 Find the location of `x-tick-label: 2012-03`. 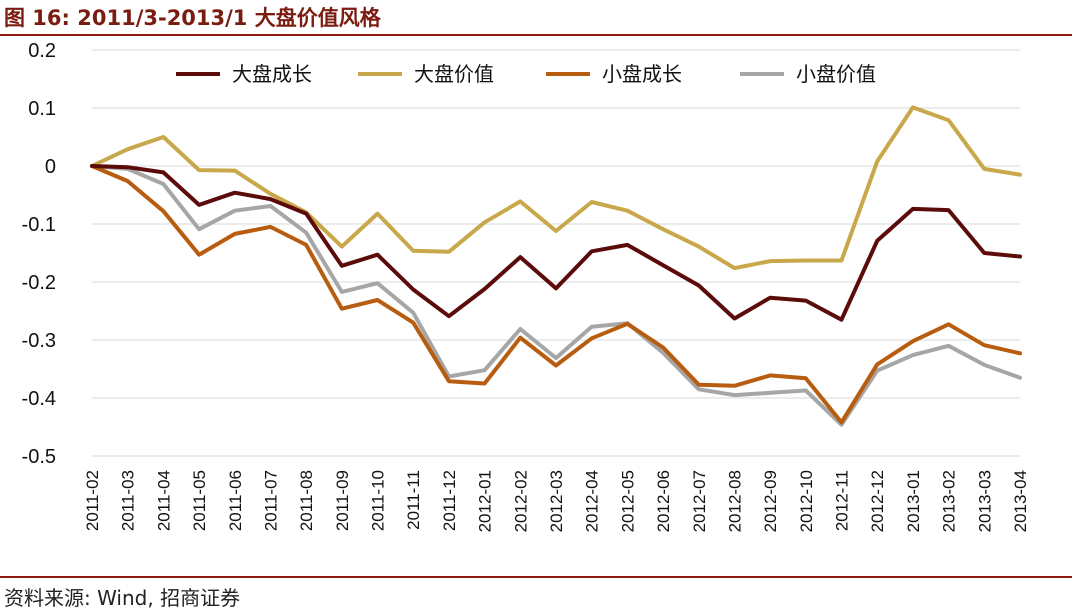

x-tick-label: 2012-03 is located at coordinates (556, 501).